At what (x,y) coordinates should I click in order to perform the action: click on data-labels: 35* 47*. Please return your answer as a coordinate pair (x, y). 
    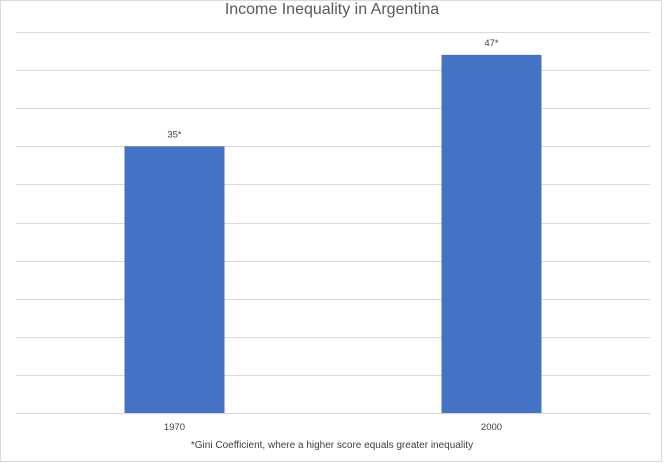
    Looking at the image, I should click on (333, 89).